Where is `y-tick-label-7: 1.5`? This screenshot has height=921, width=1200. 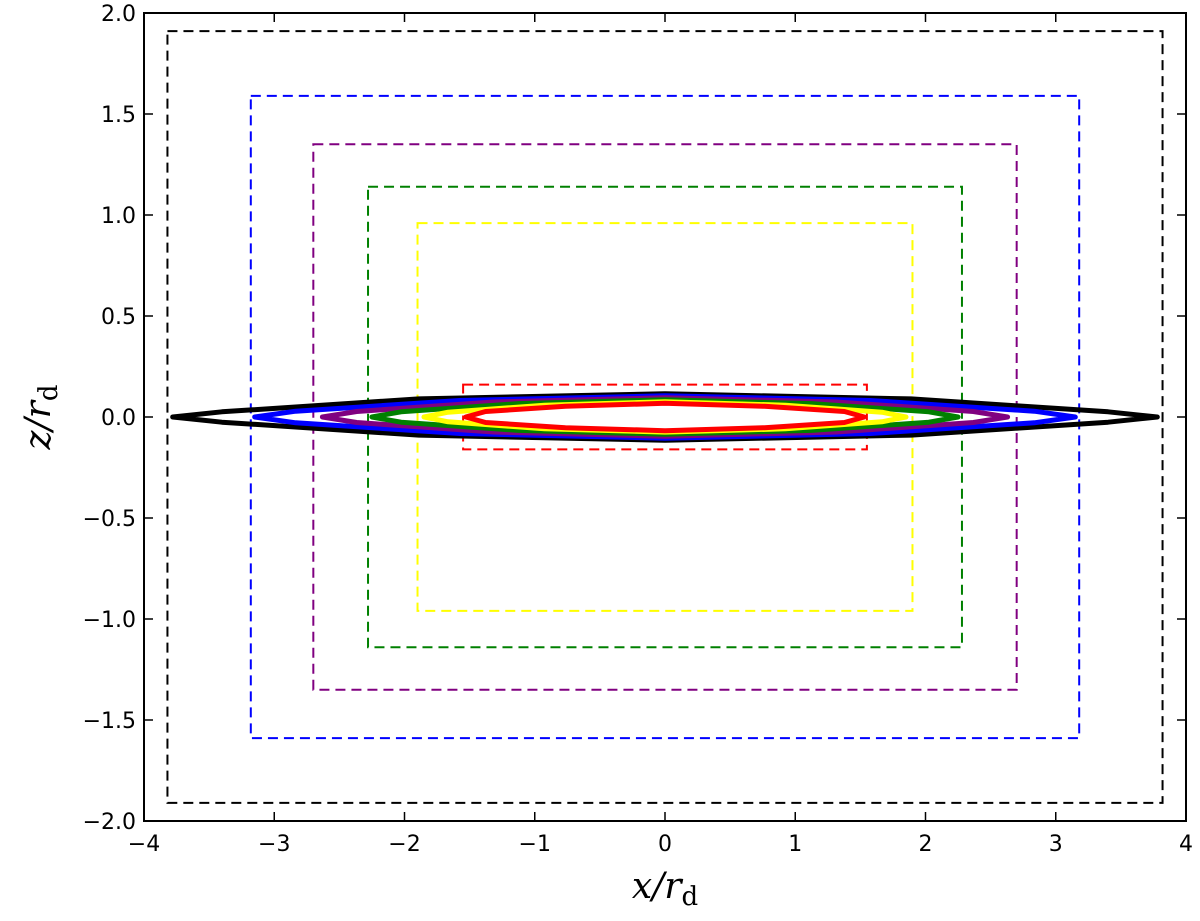 y-tick-label-7: 1.5 is located at coordinates (118, 115).